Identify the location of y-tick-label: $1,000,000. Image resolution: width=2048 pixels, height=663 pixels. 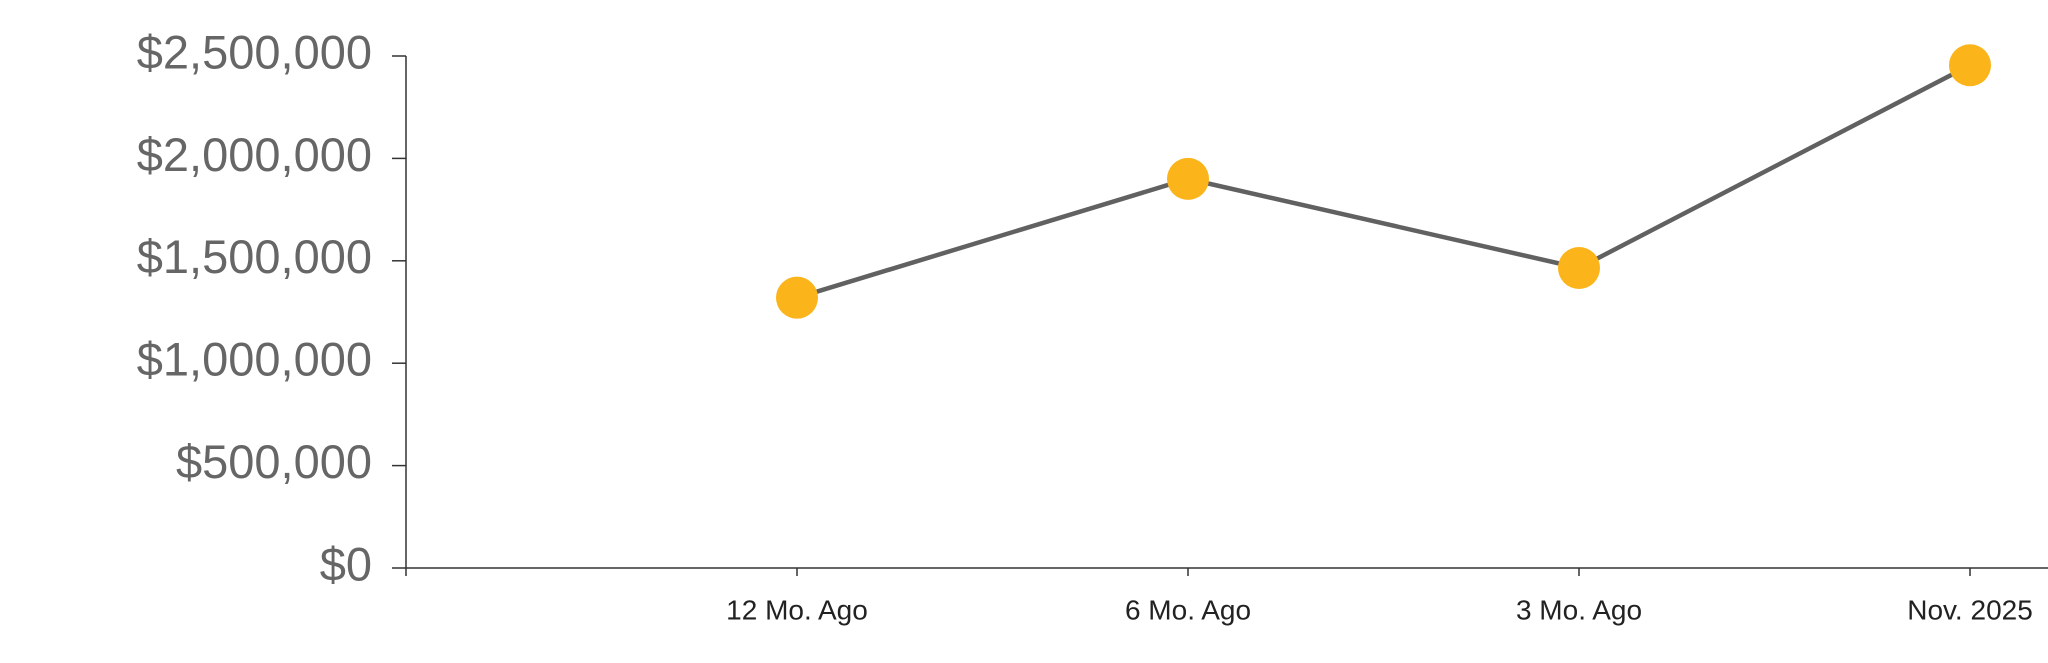
(254, 359).